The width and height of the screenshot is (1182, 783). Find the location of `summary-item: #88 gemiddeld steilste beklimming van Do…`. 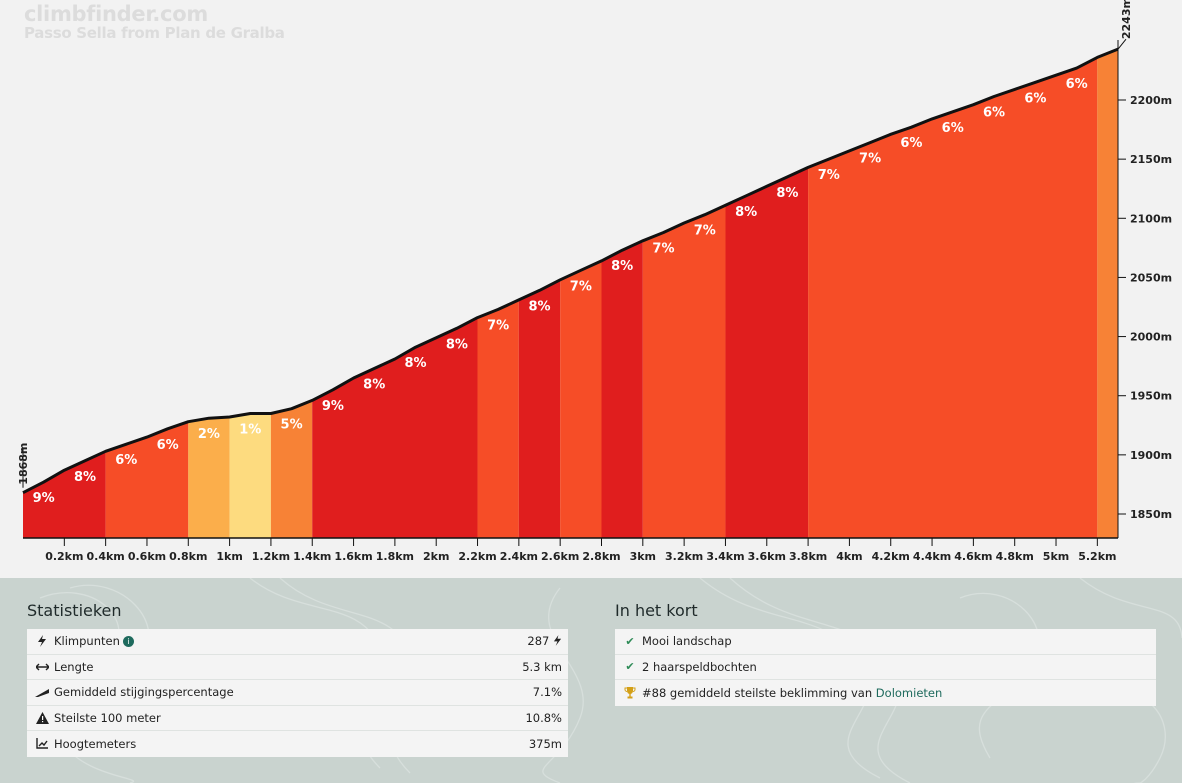

summary-item: #88 gemiddeld steilste beklimming van Do… is located at coordinates (885, 693).